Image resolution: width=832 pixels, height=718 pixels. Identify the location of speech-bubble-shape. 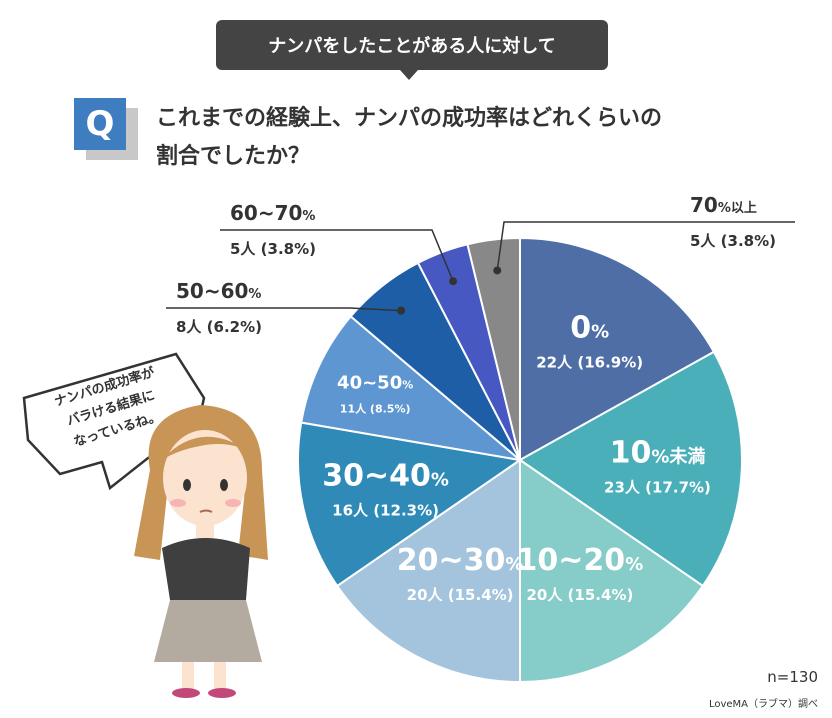
(114, 421).